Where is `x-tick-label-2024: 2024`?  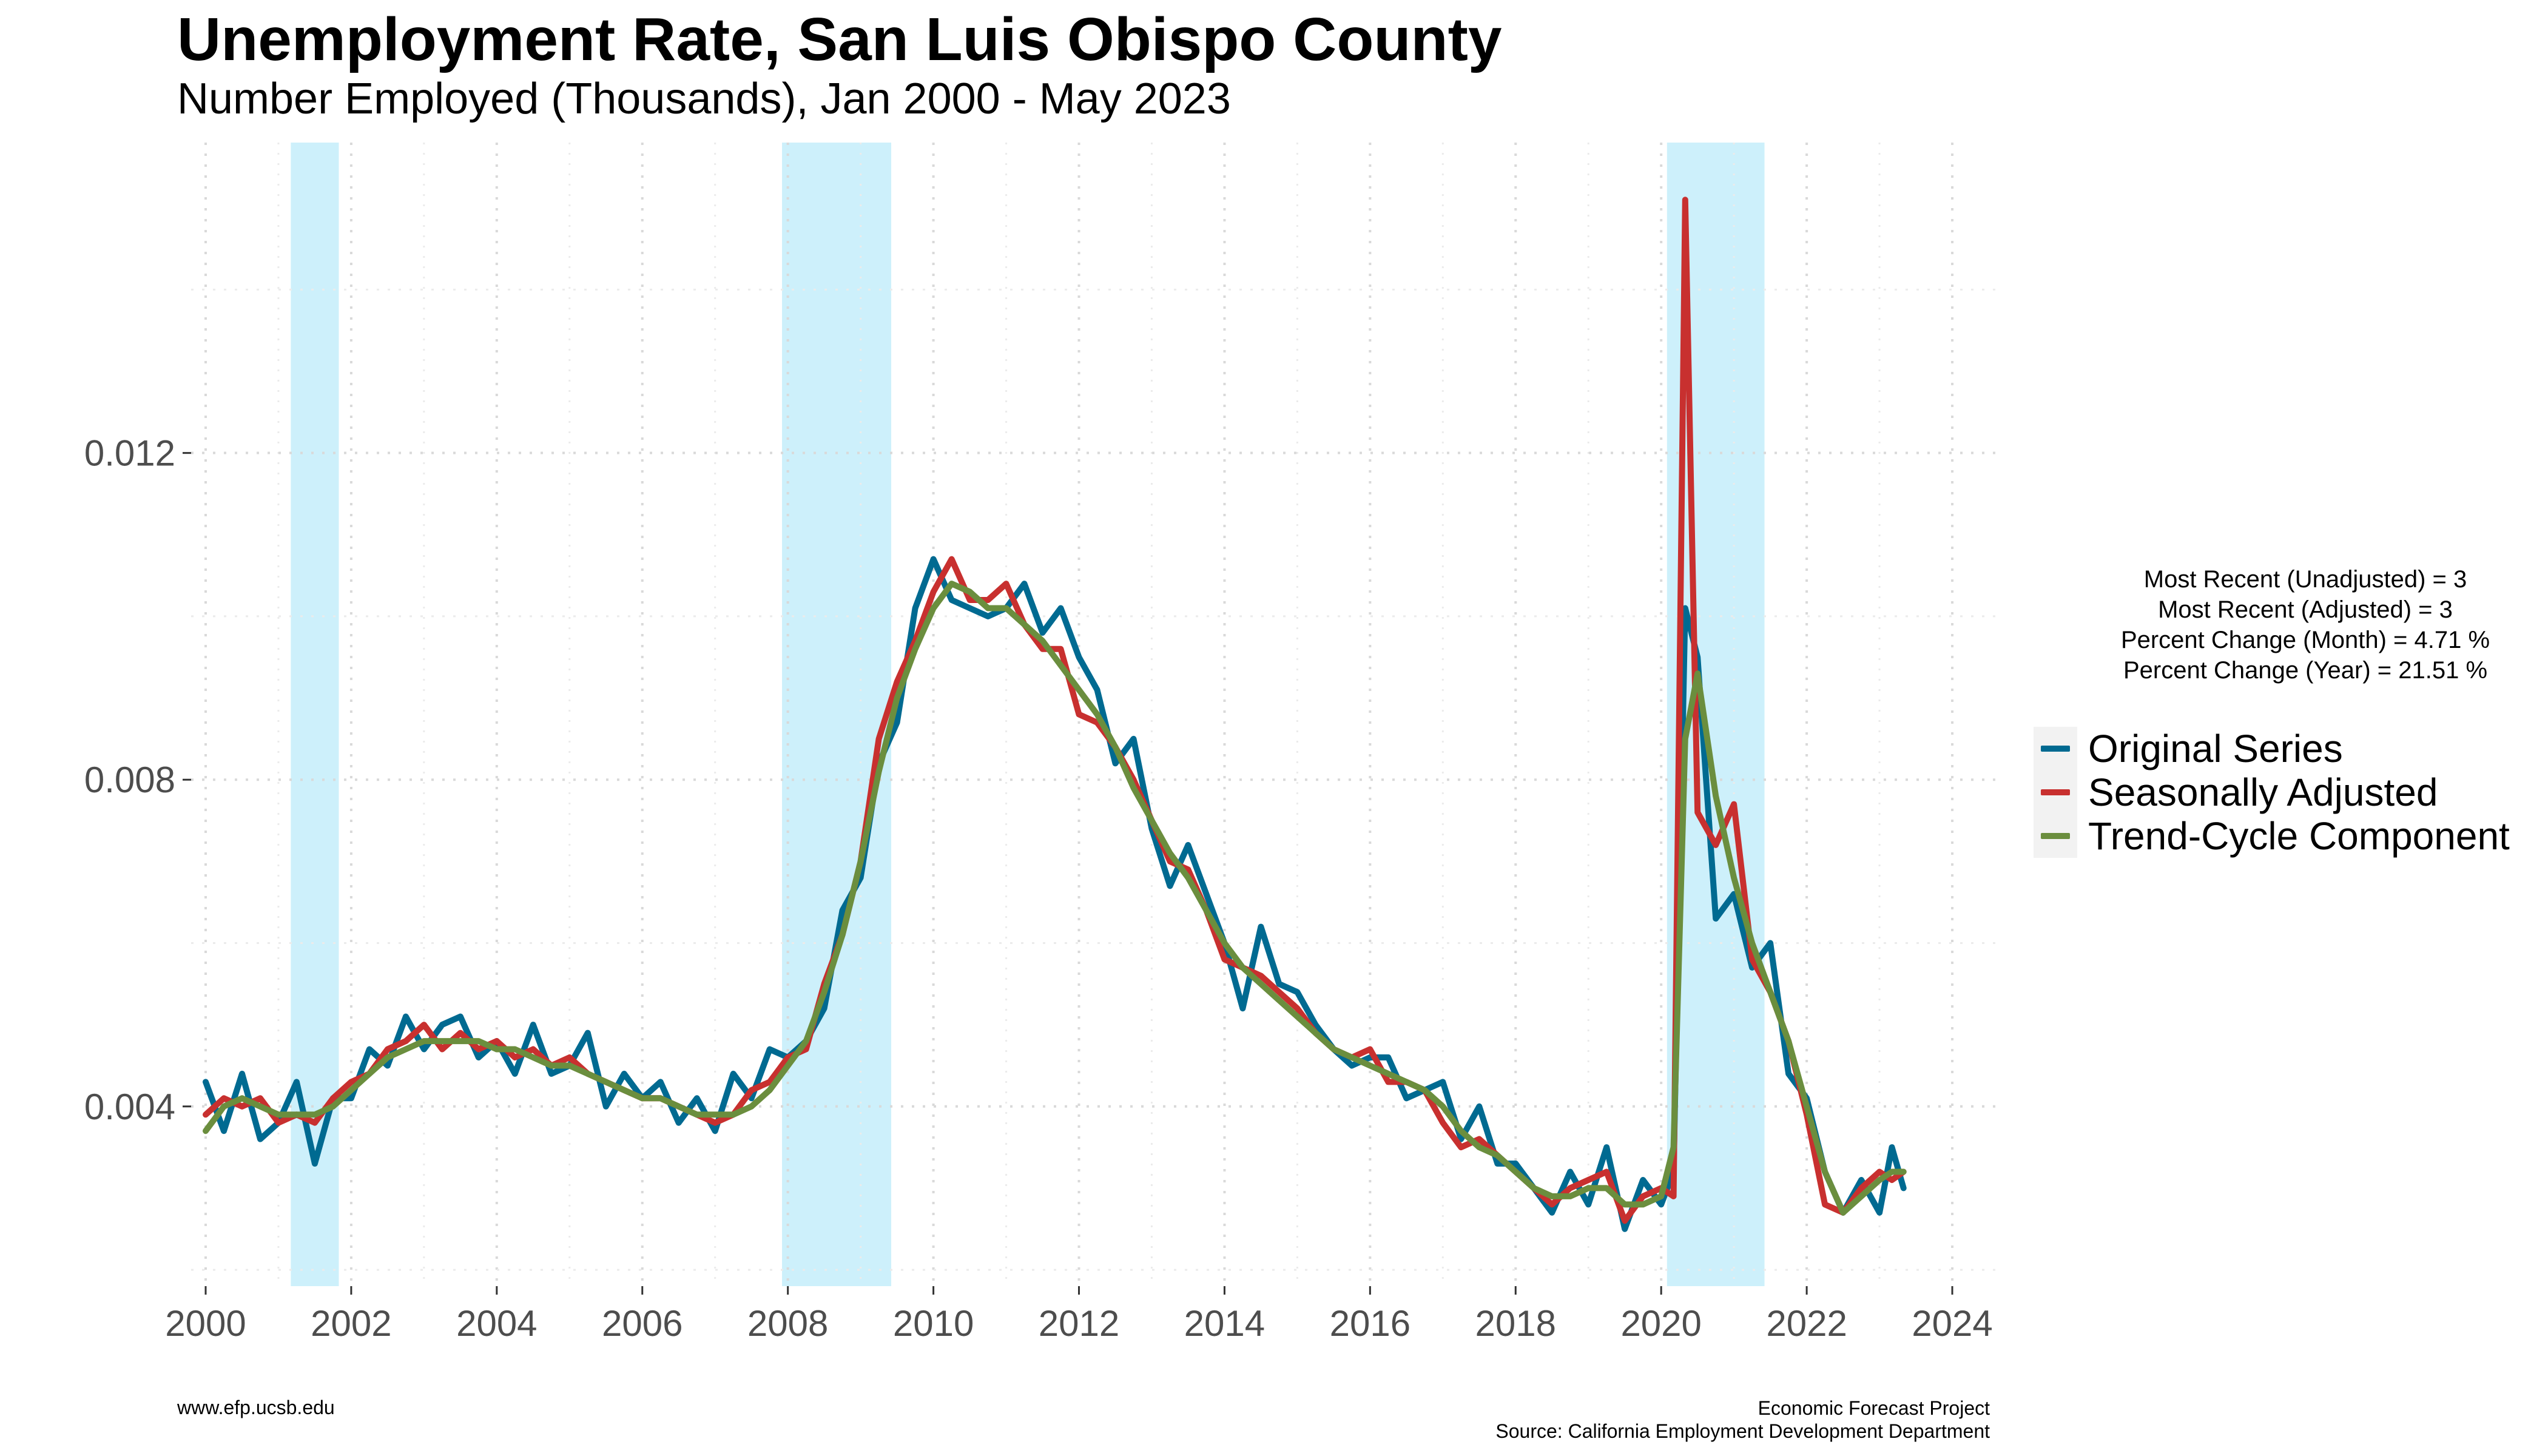
x-tick-label-2024: 2024 is located at coordinates (1952, 1323).